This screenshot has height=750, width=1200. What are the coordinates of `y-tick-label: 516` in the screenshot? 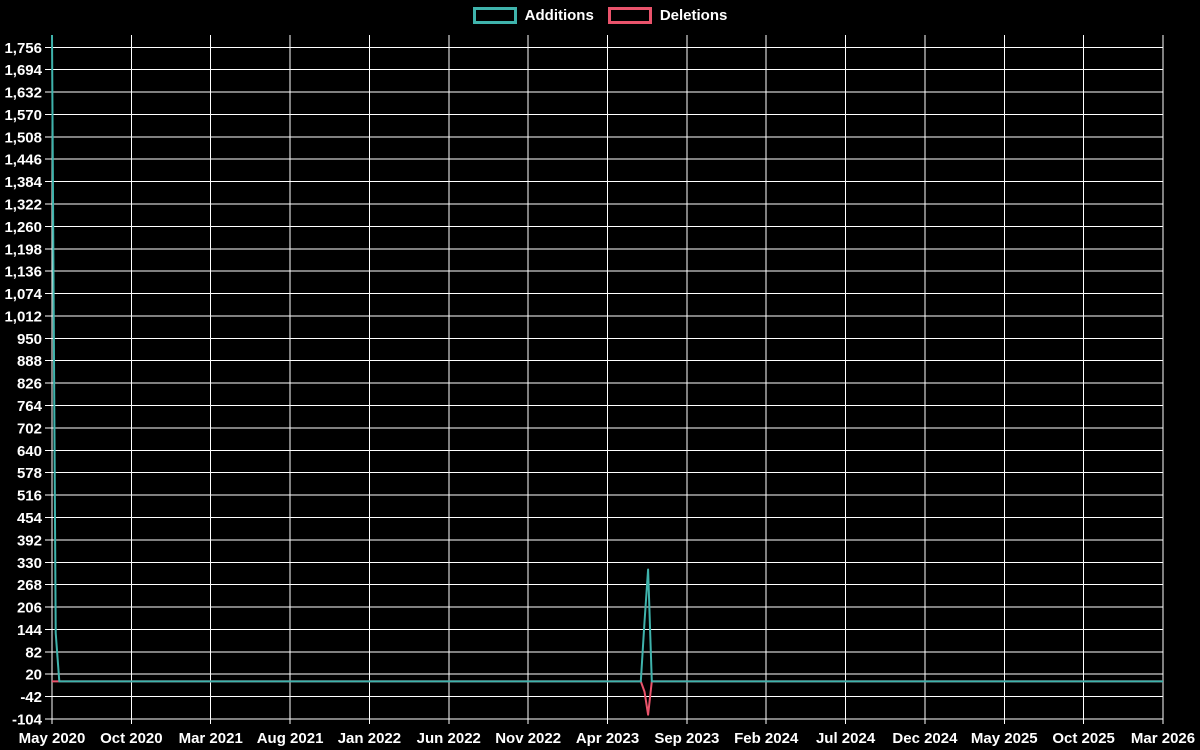 It's located at (29, 496).